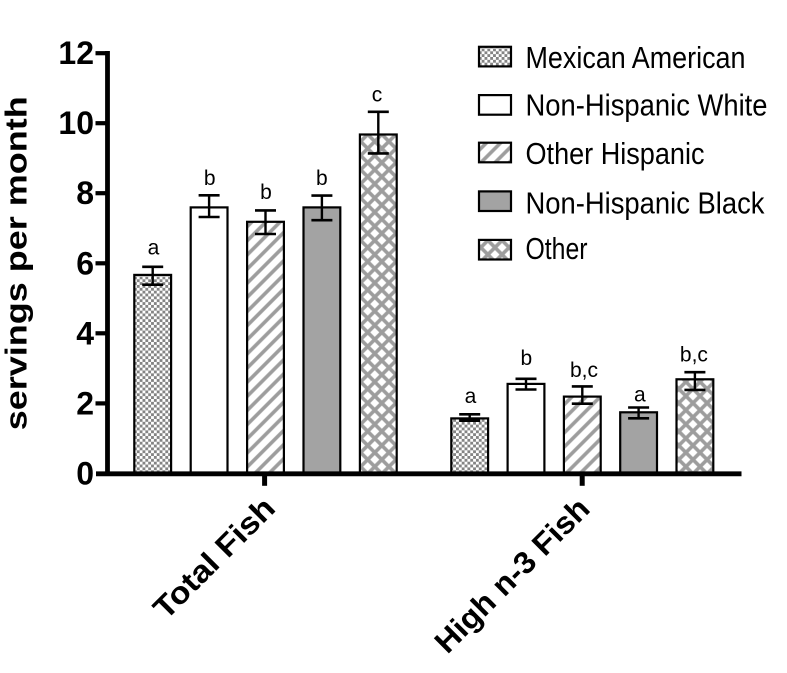 The image size is (787, 673). What do you see at coordinates (647, 105) in the screenshot?
I see `svg-text: Non-Hispanic White` at bounding box center [647, 105].